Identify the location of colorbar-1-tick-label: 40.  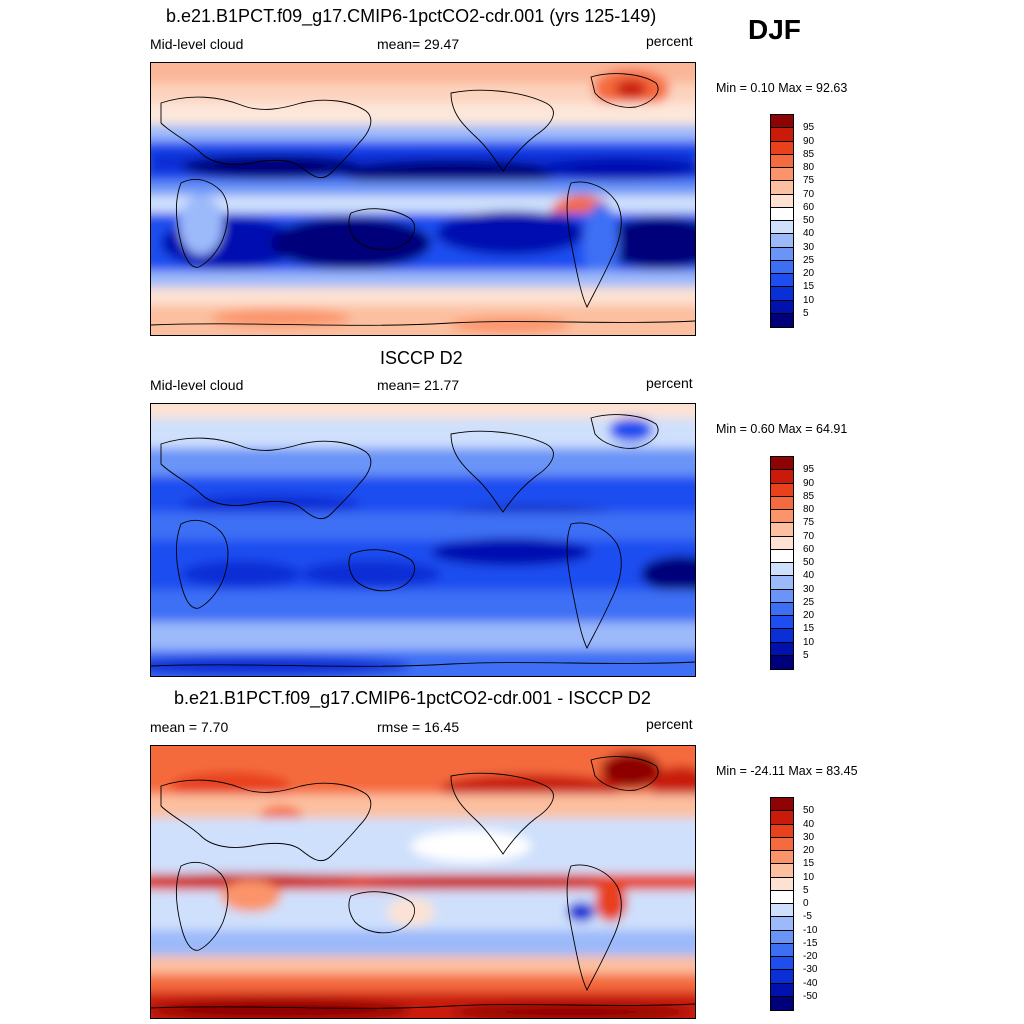
(809, 234).